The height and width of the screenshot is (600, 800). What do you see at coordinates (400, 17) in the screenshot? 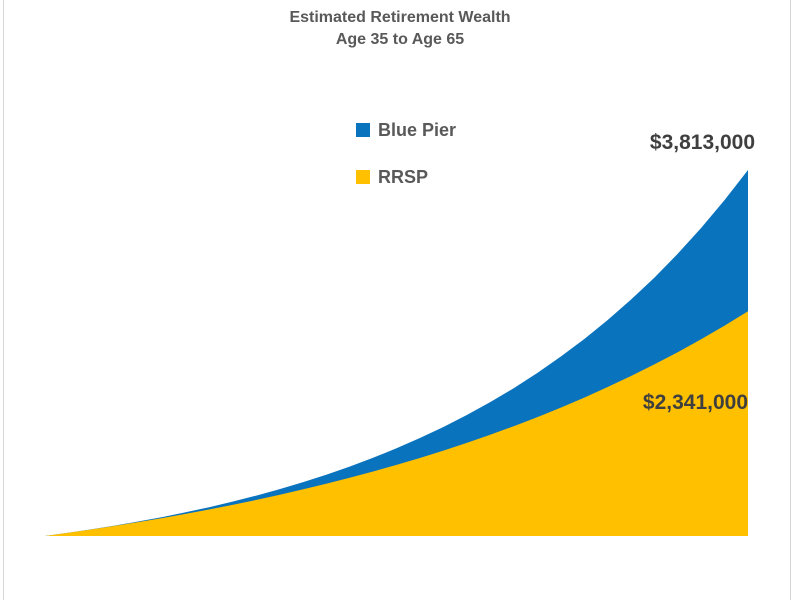
I see `chart-title-line1: Estimated Retirement Wealth` at bounding box center [400, 17].